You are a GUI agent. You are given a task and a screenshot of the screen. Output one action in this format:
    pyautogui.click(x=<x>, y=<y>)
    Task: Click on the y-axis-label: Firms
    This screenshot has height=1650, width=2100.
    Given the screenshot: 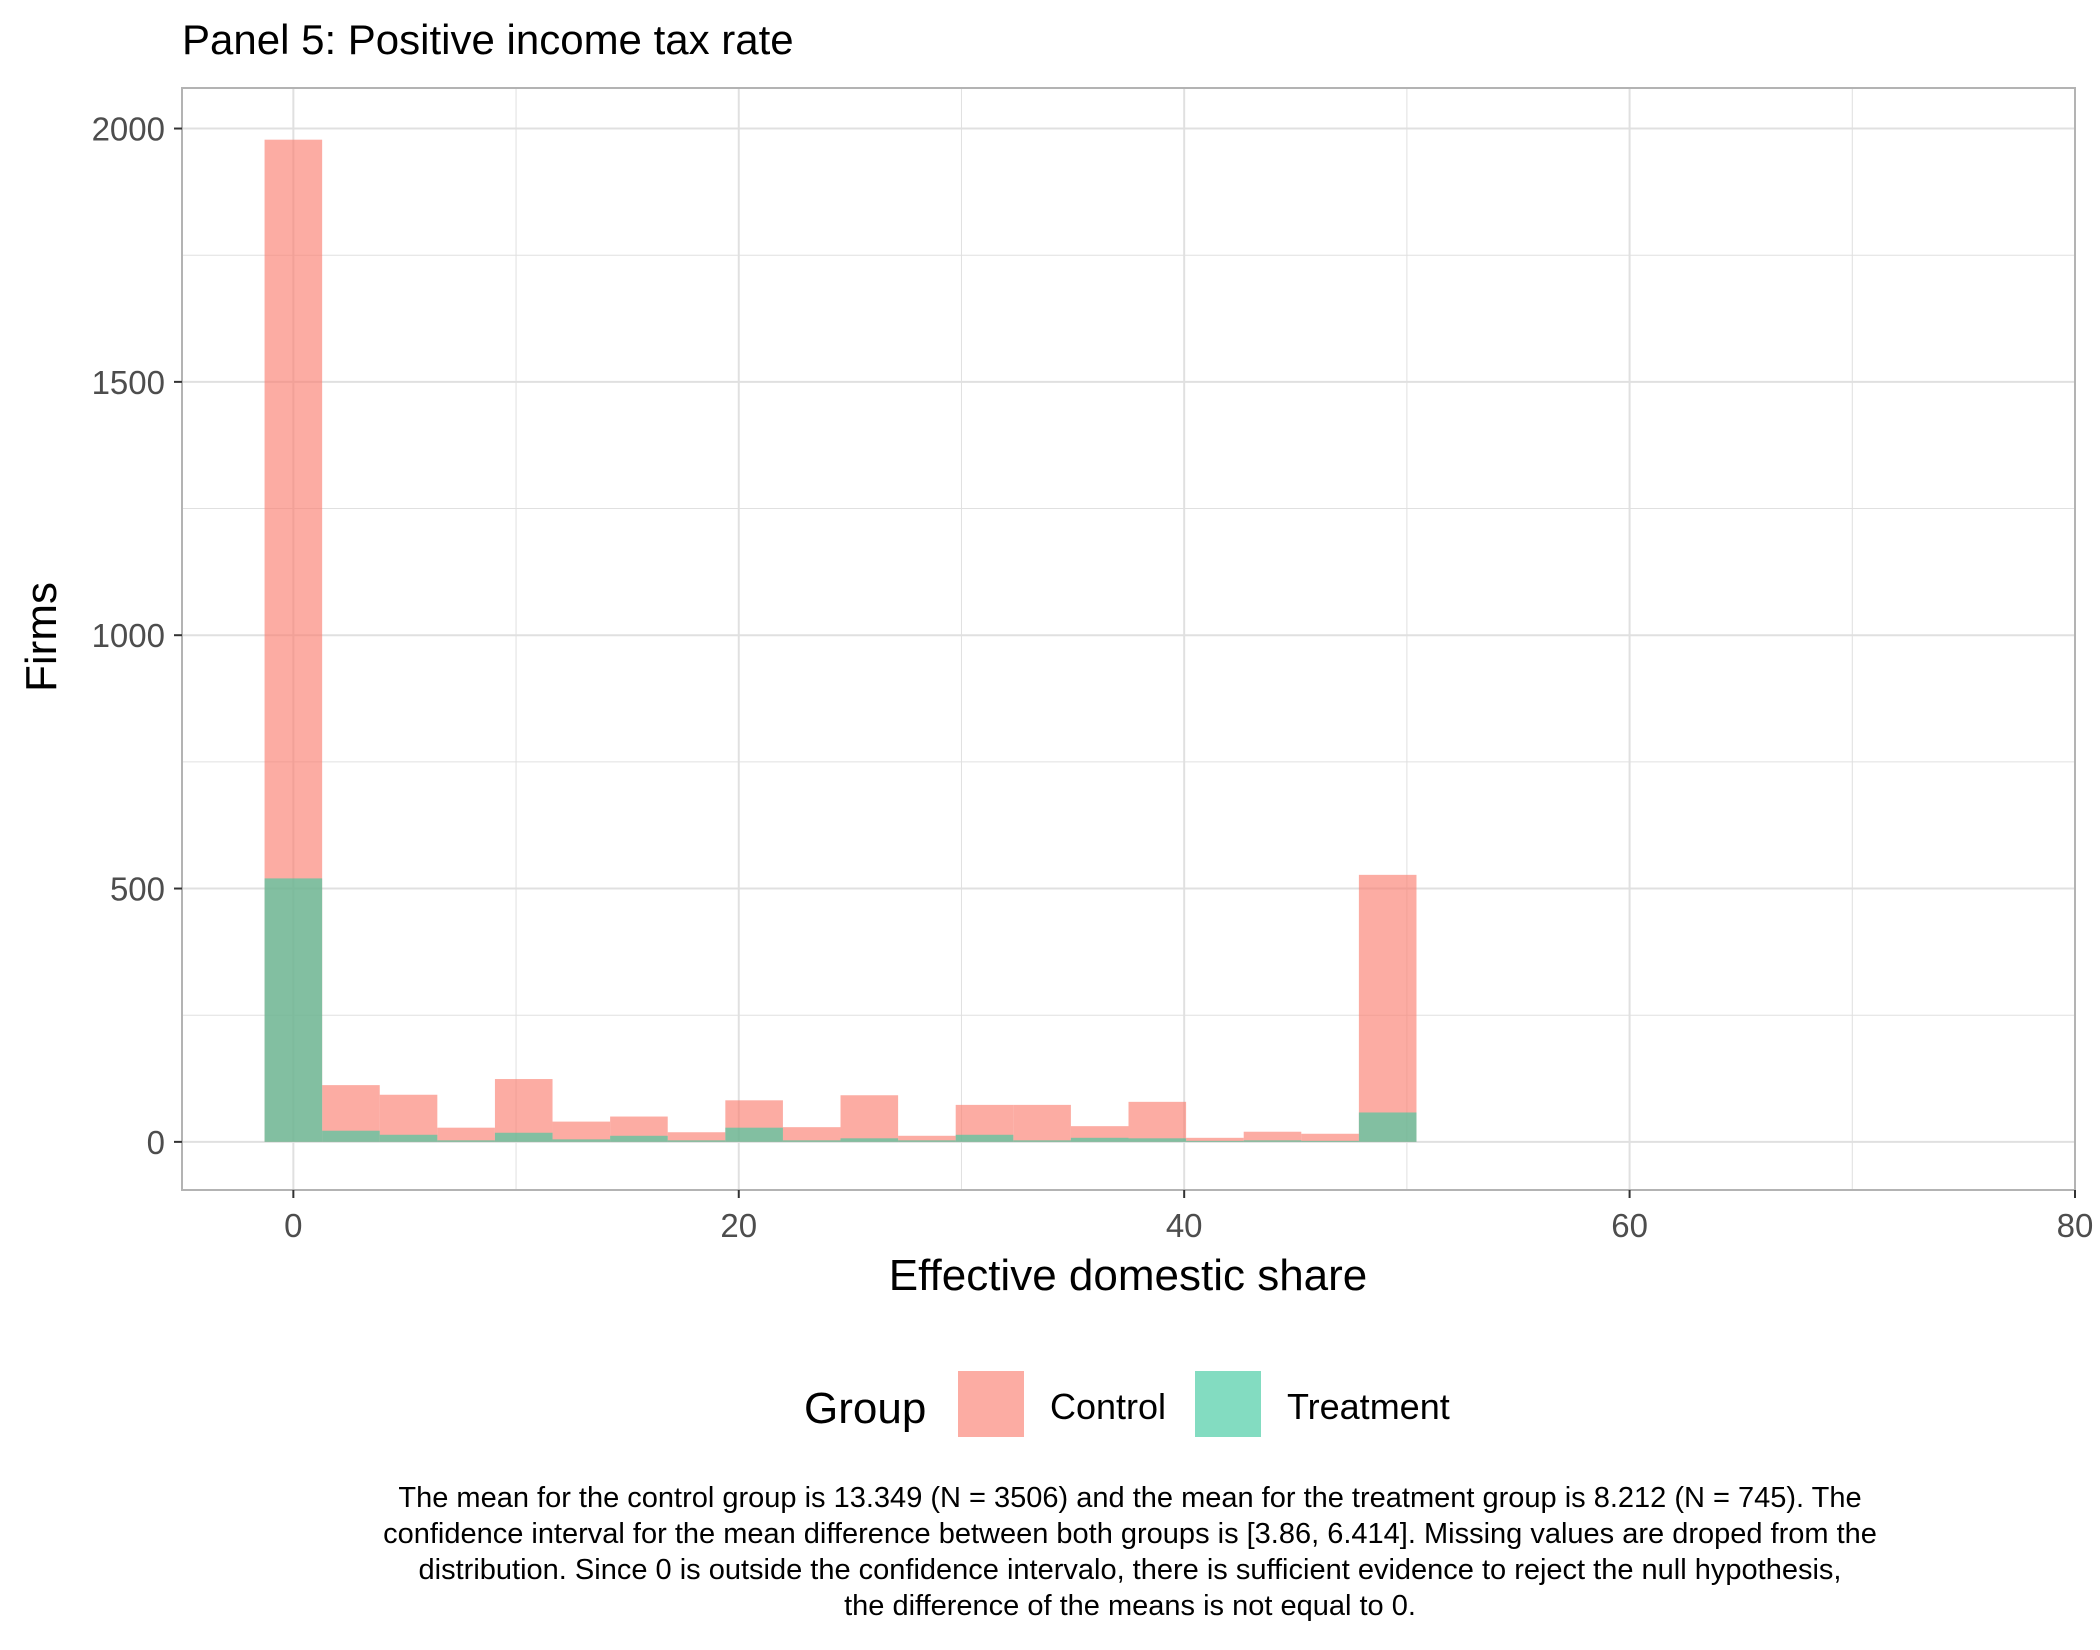 What is the action you would take?
    pyautogui.click(x=41, y=637)
    